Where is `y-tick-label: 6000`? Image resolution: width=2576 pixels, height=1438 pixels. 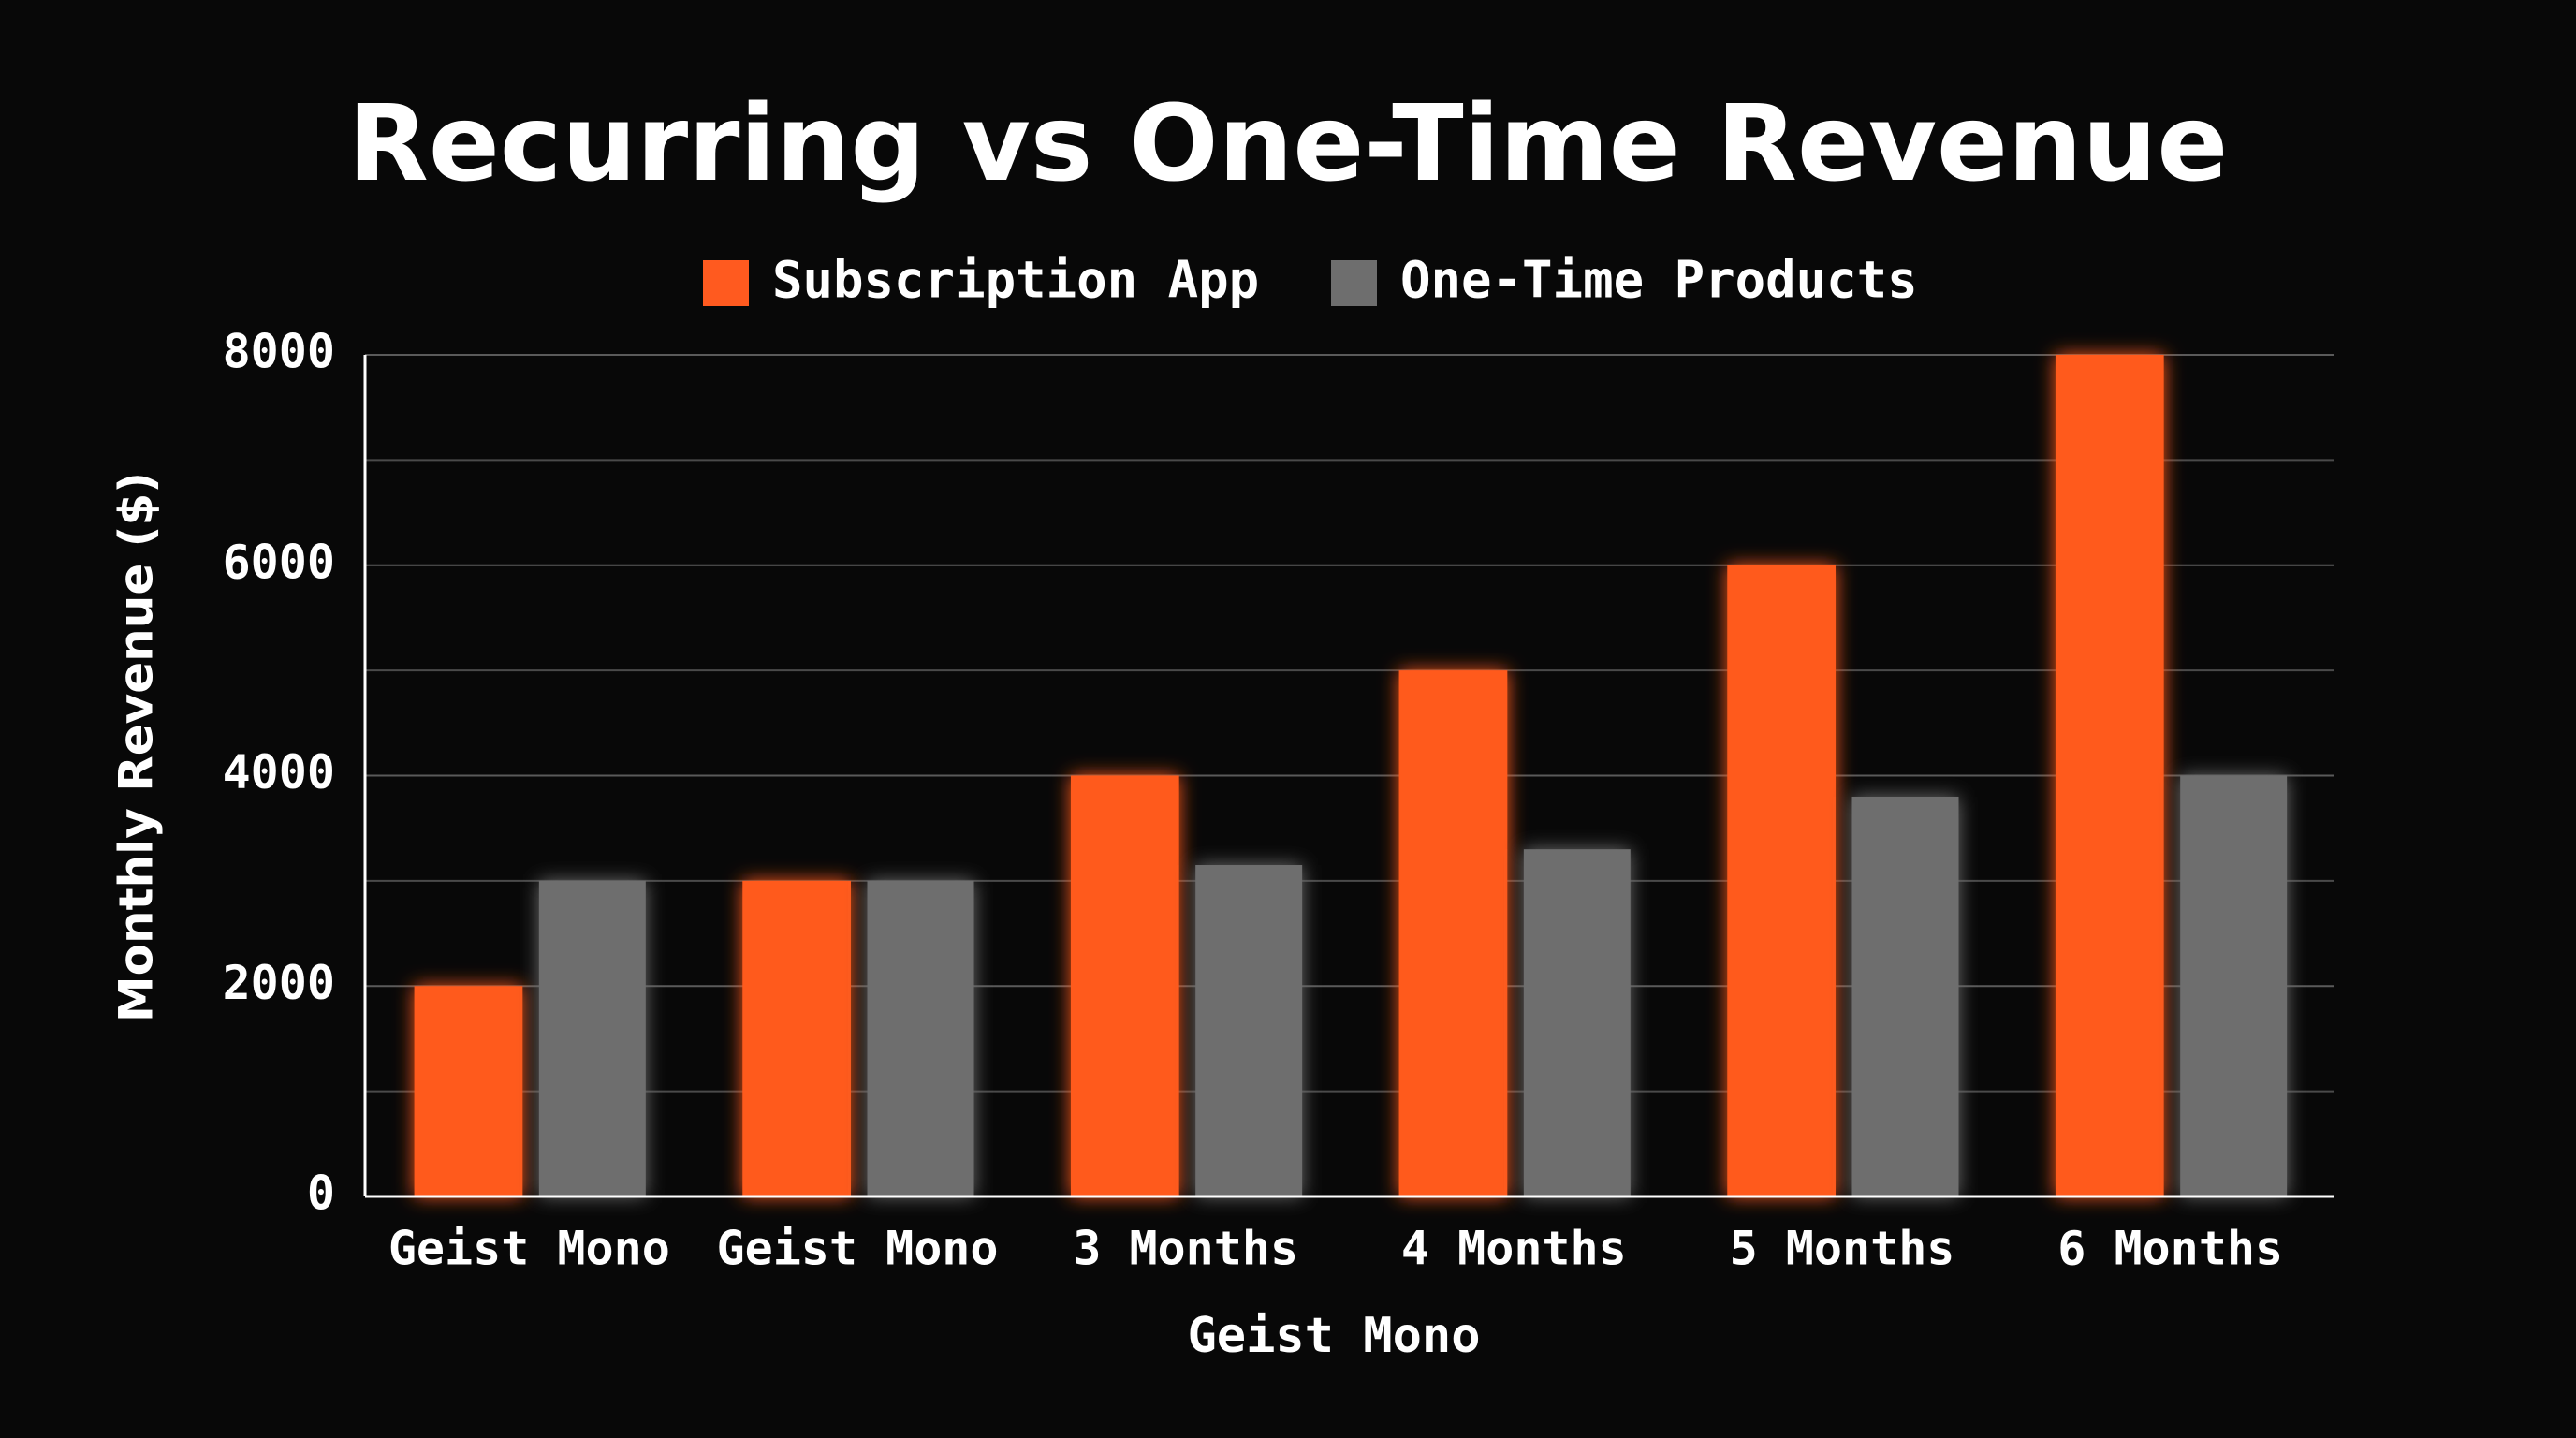 y-tick-label: 6000 is located at coordinates (279, 562).